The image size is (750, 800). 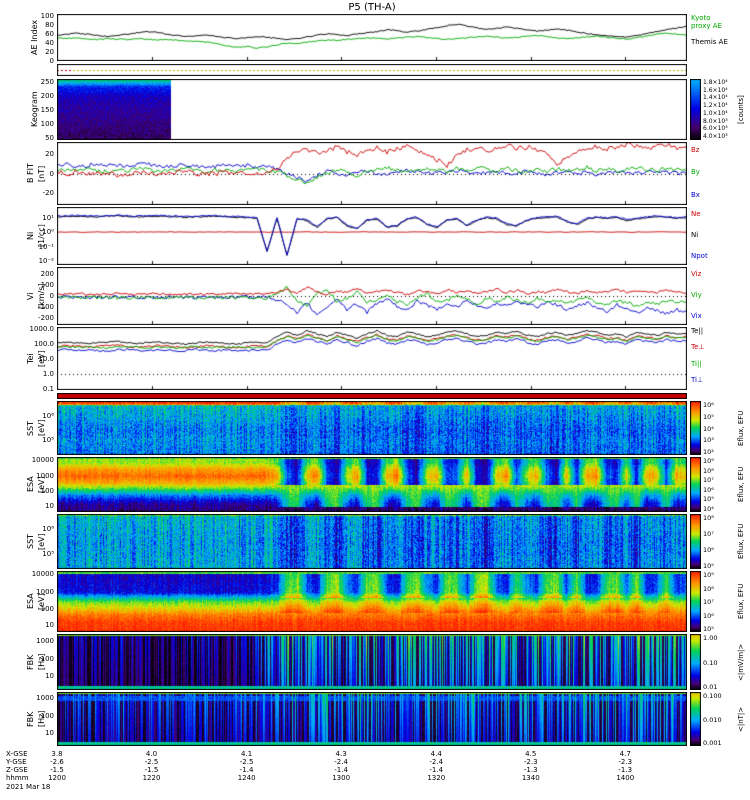 I want to click on y-tick-label: 10⁶, so click(x=48, y=415).